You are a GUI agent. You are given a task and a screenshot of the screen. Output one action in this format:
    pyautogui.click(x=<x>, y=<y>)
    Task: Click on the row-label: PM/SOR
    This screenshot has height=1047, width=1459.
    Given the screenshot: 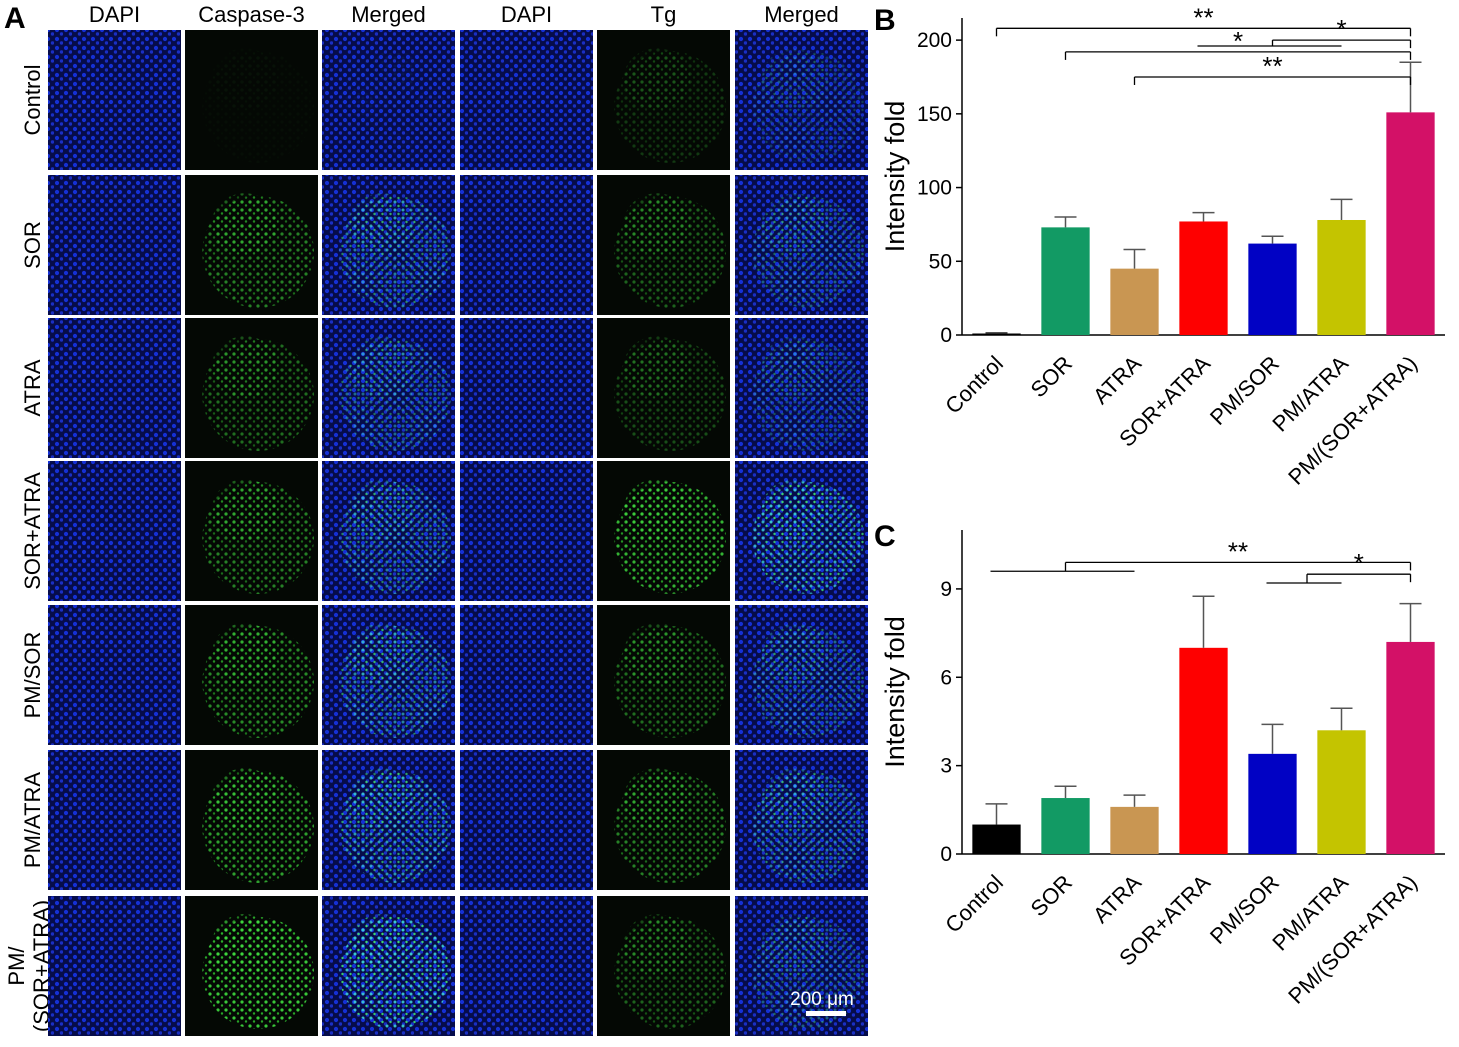 What is the action you would take?
    pyautogui.click(x=32, y=675)
    